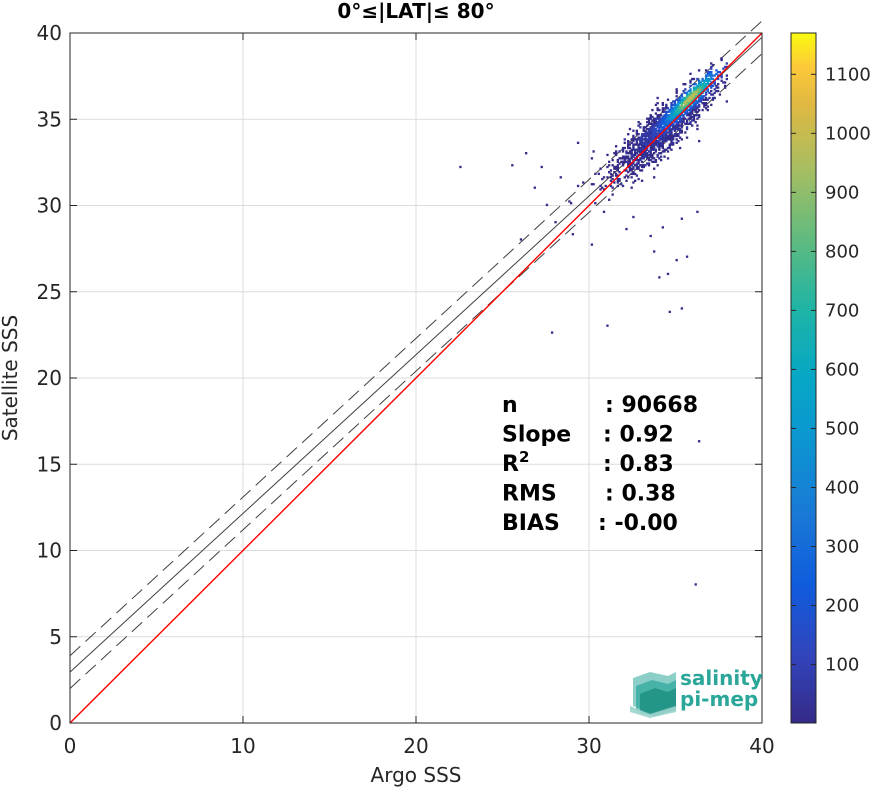  What do you see at coordinates (55, 637) in the screenshot?
I see `y-tick-label: 5` at bounding box center [55, 637].